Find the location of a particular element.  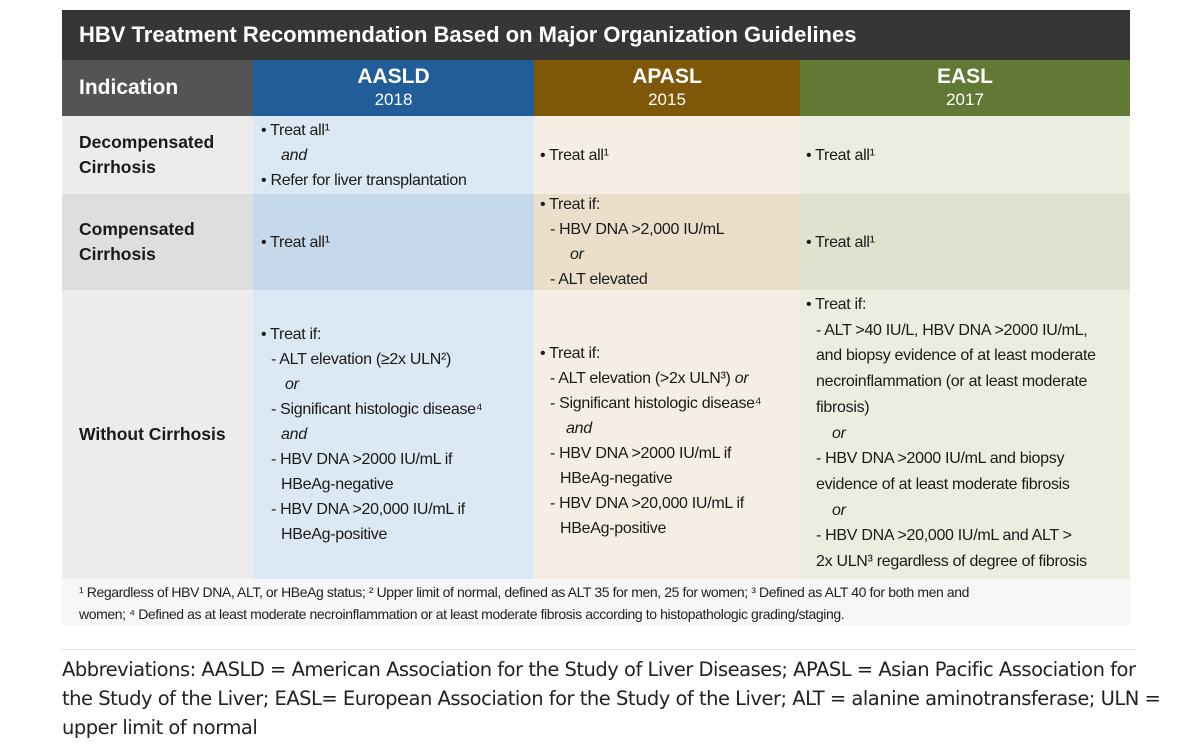

indication-line: Decompensated is located at coordinates (147, 142).